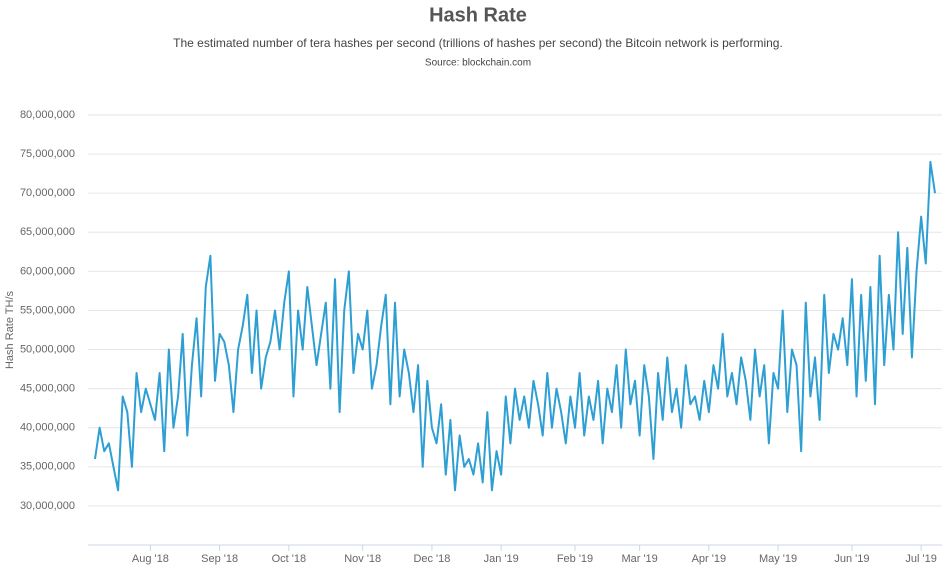 The image size is (950, 570). I want to click on y-tick-label: 40,000,000, so click(47, 428).